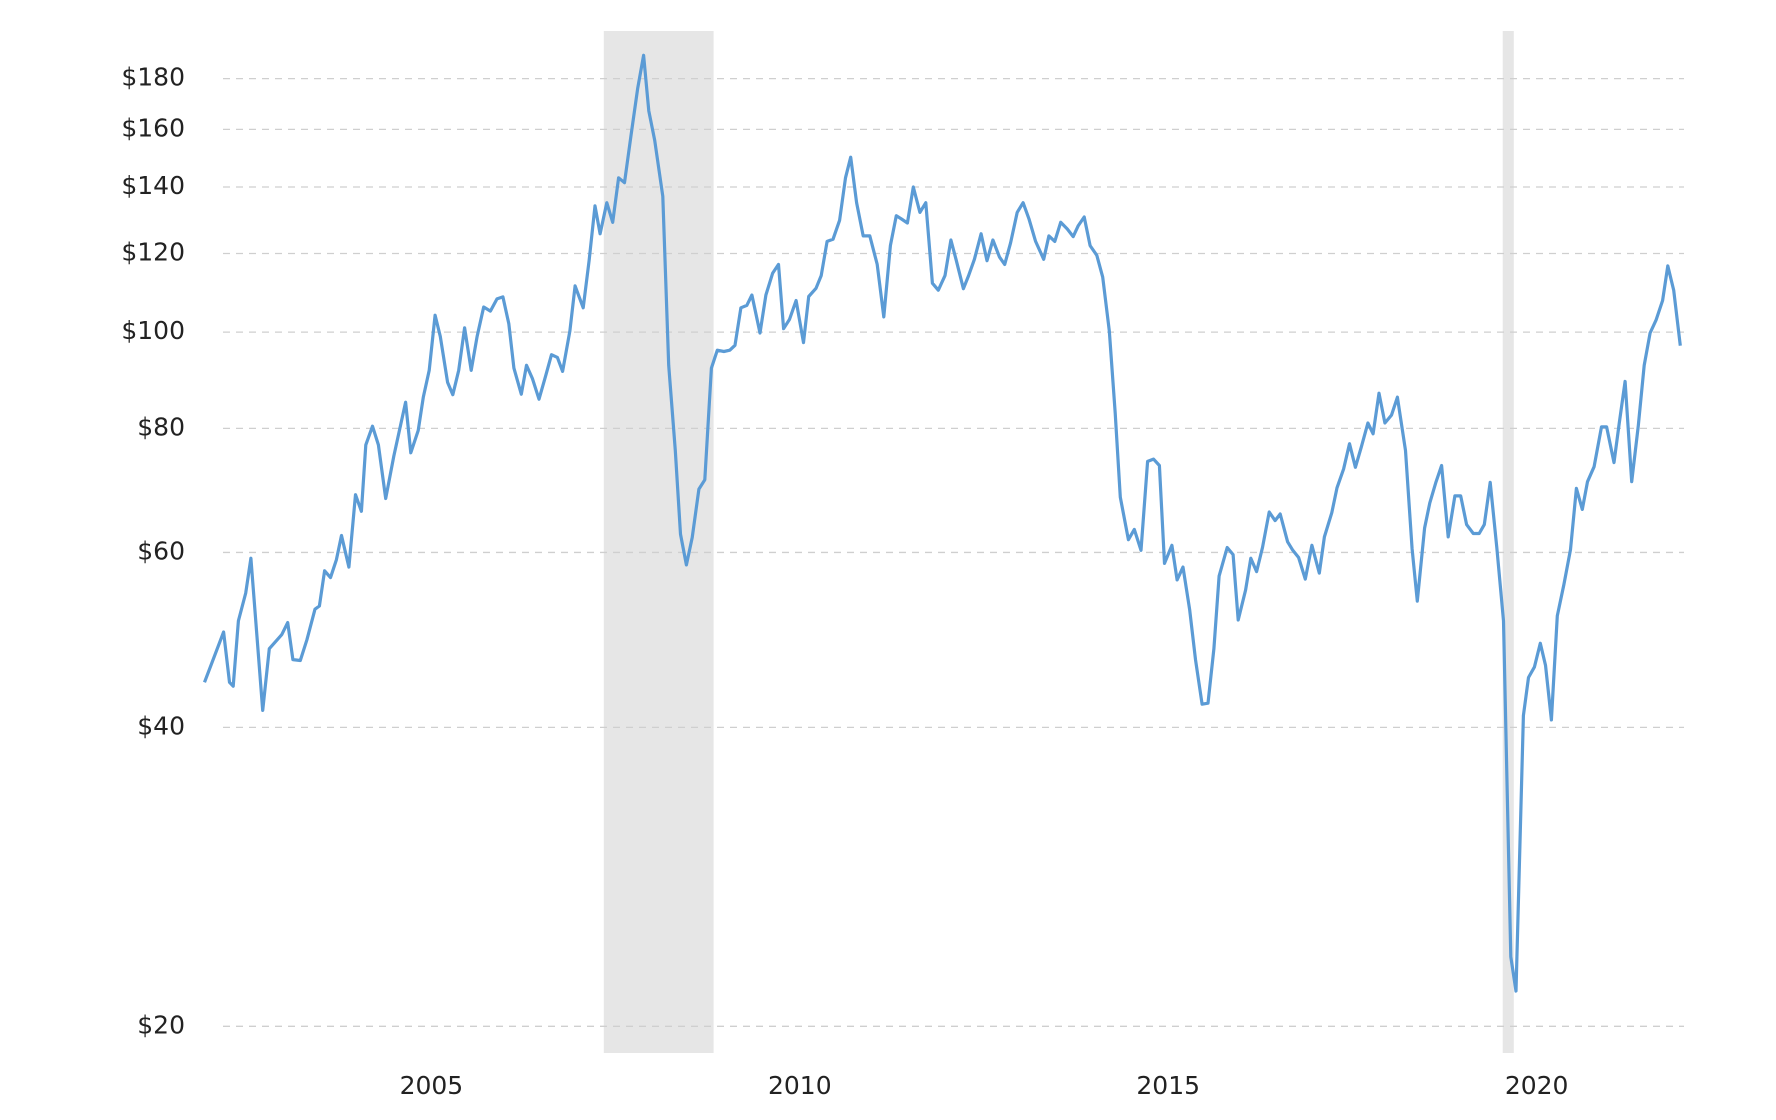 This screenshot has width=1776, height=1120. I want to click on y-tick-label: $80, so click(161, 426).